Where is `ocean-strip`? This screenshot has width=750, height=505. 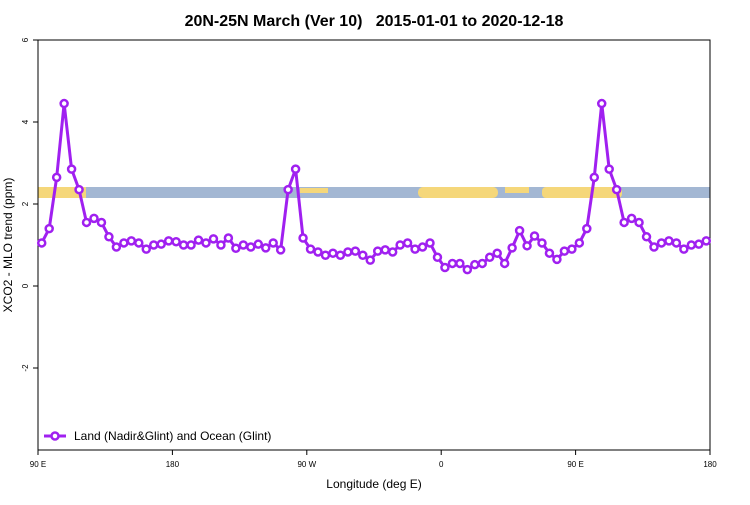 ocean-strip is located at coordinates (374, 192).